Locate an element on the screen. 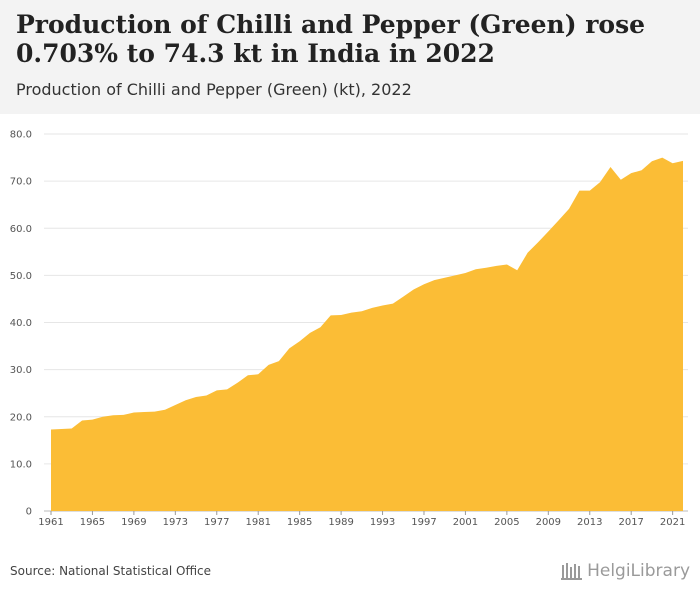 The width and height of the screenshot is (700, 596). x-tick-label: 1981 is located at coordinates (257, 522).